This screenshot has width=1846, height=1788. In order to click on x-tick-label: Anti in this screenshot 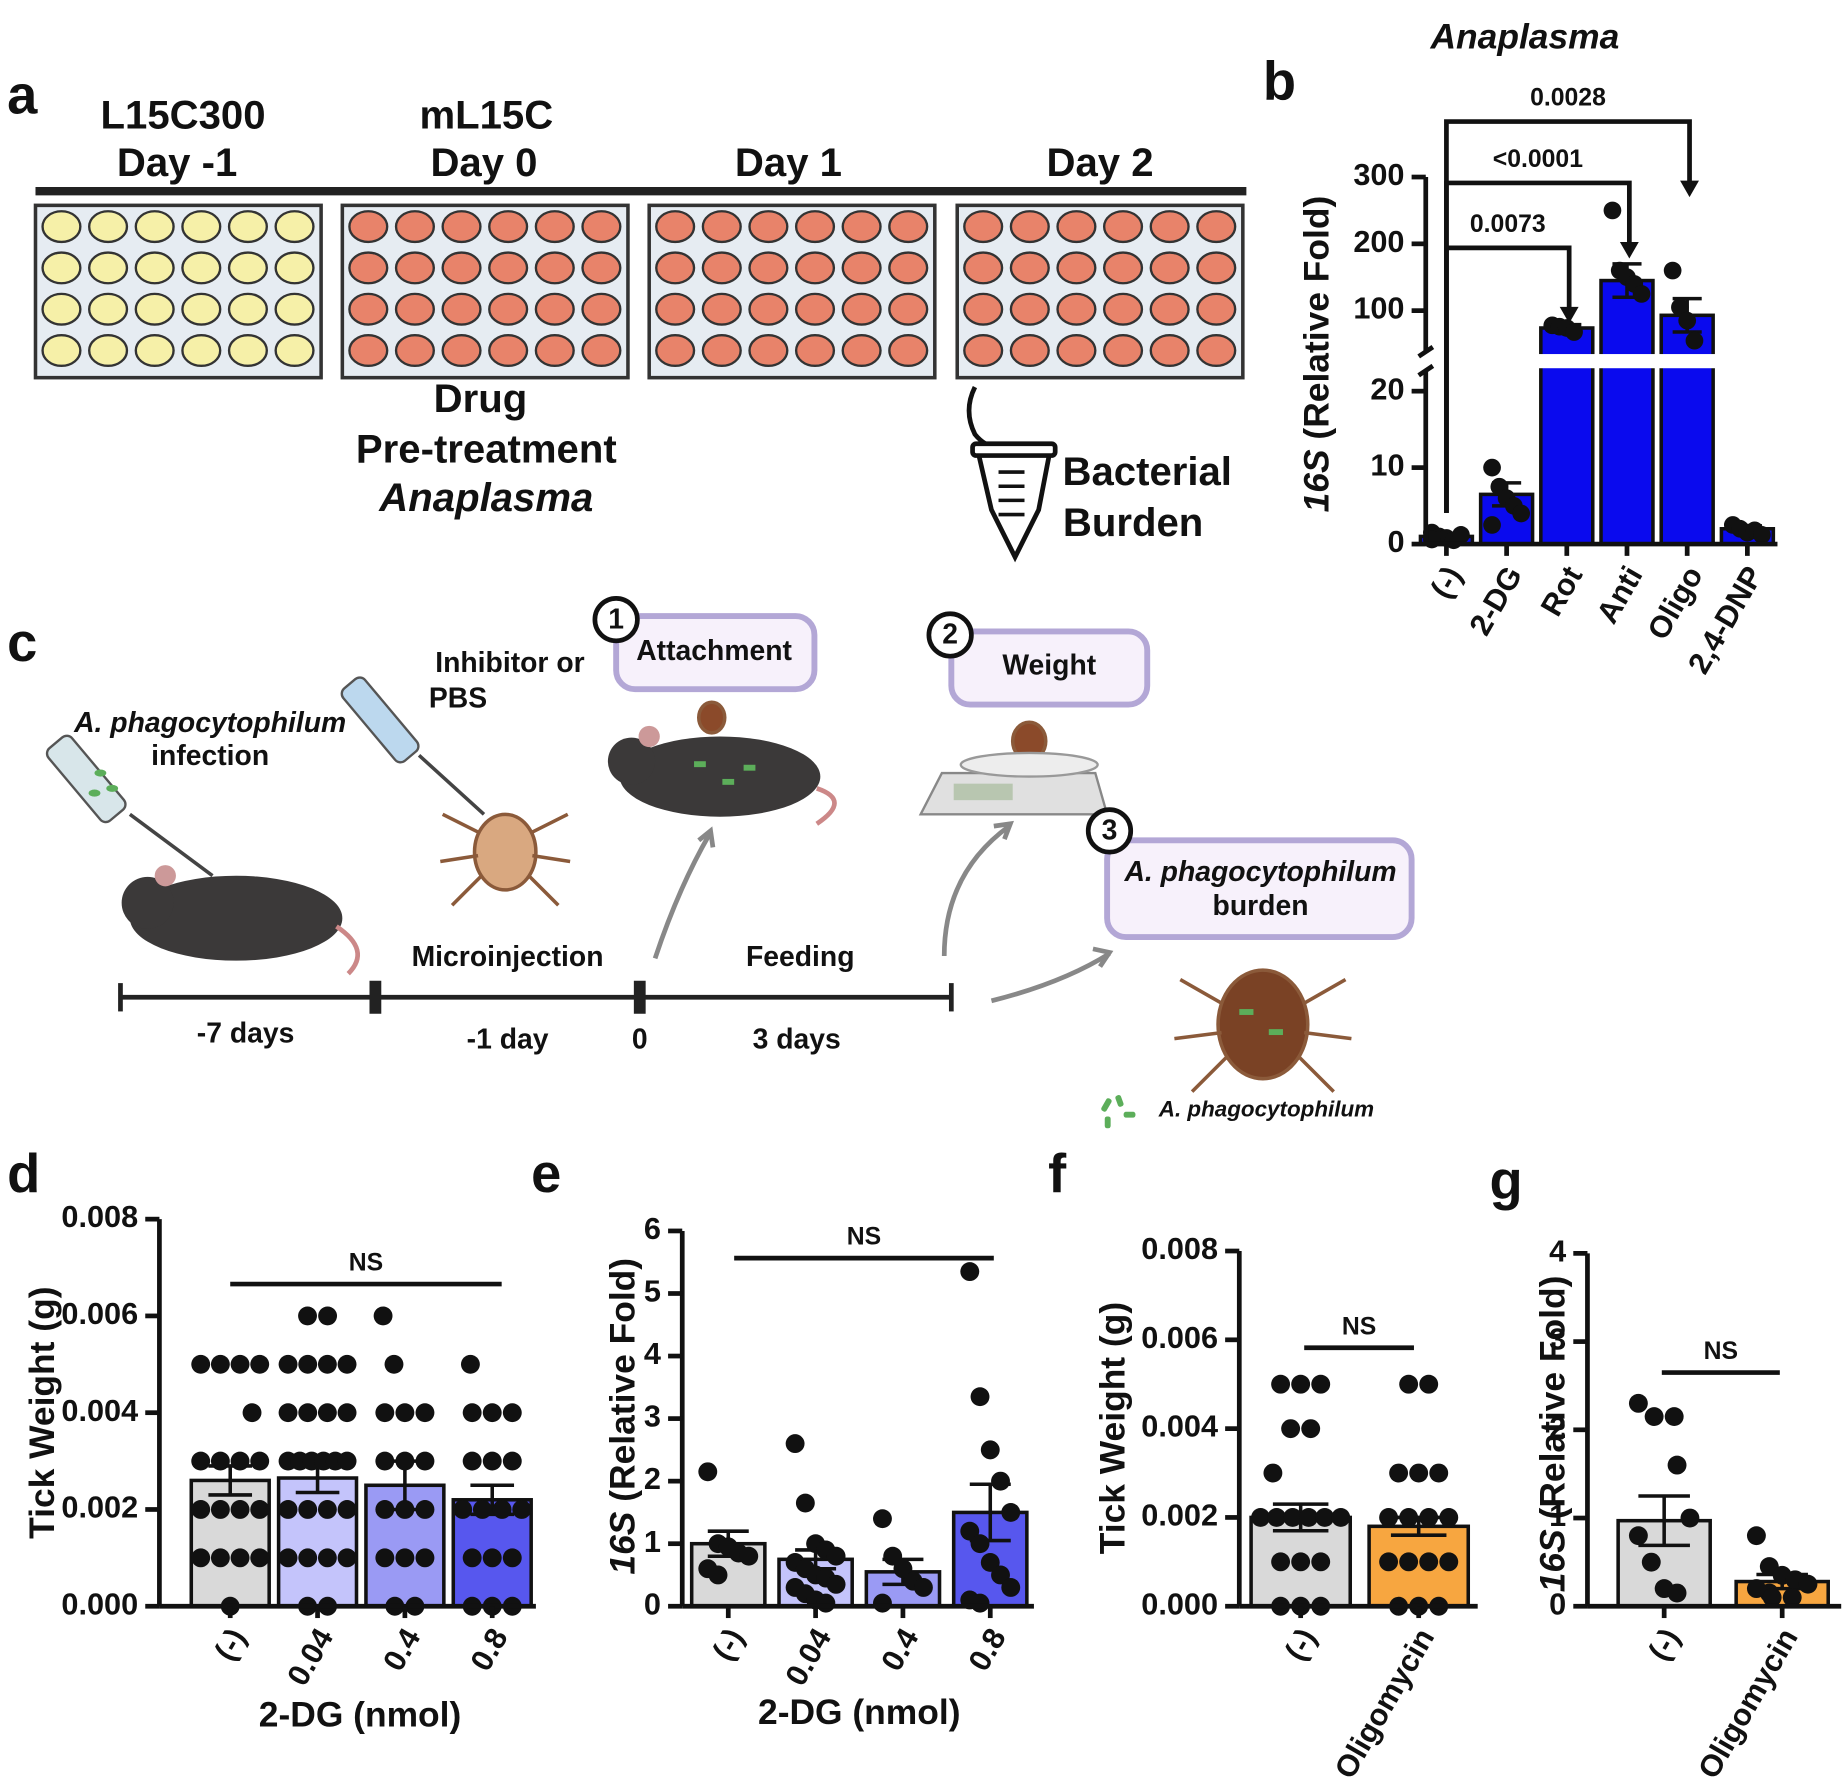, I will do `click(1619, 594)`.